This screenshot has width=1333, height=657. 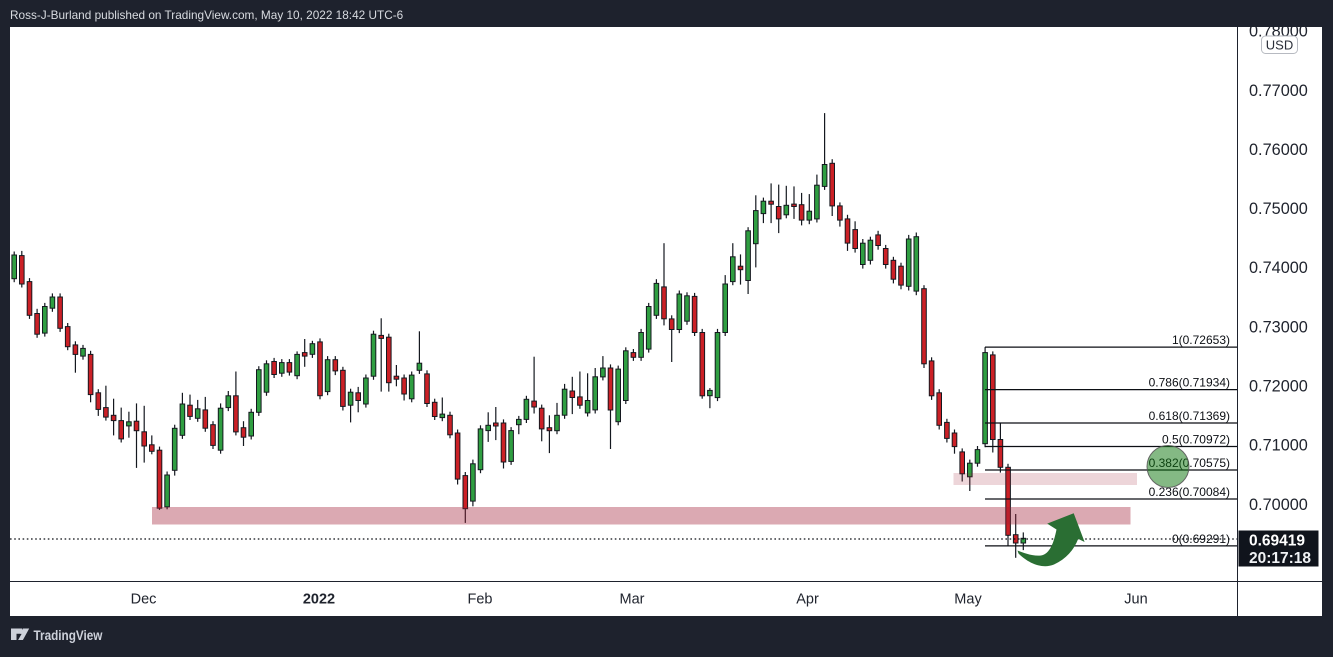 What do you see at coordinates (1277, 541) in the screenshot?
I see `svg-text: 0.69419` at bounding box center [1277, 541].